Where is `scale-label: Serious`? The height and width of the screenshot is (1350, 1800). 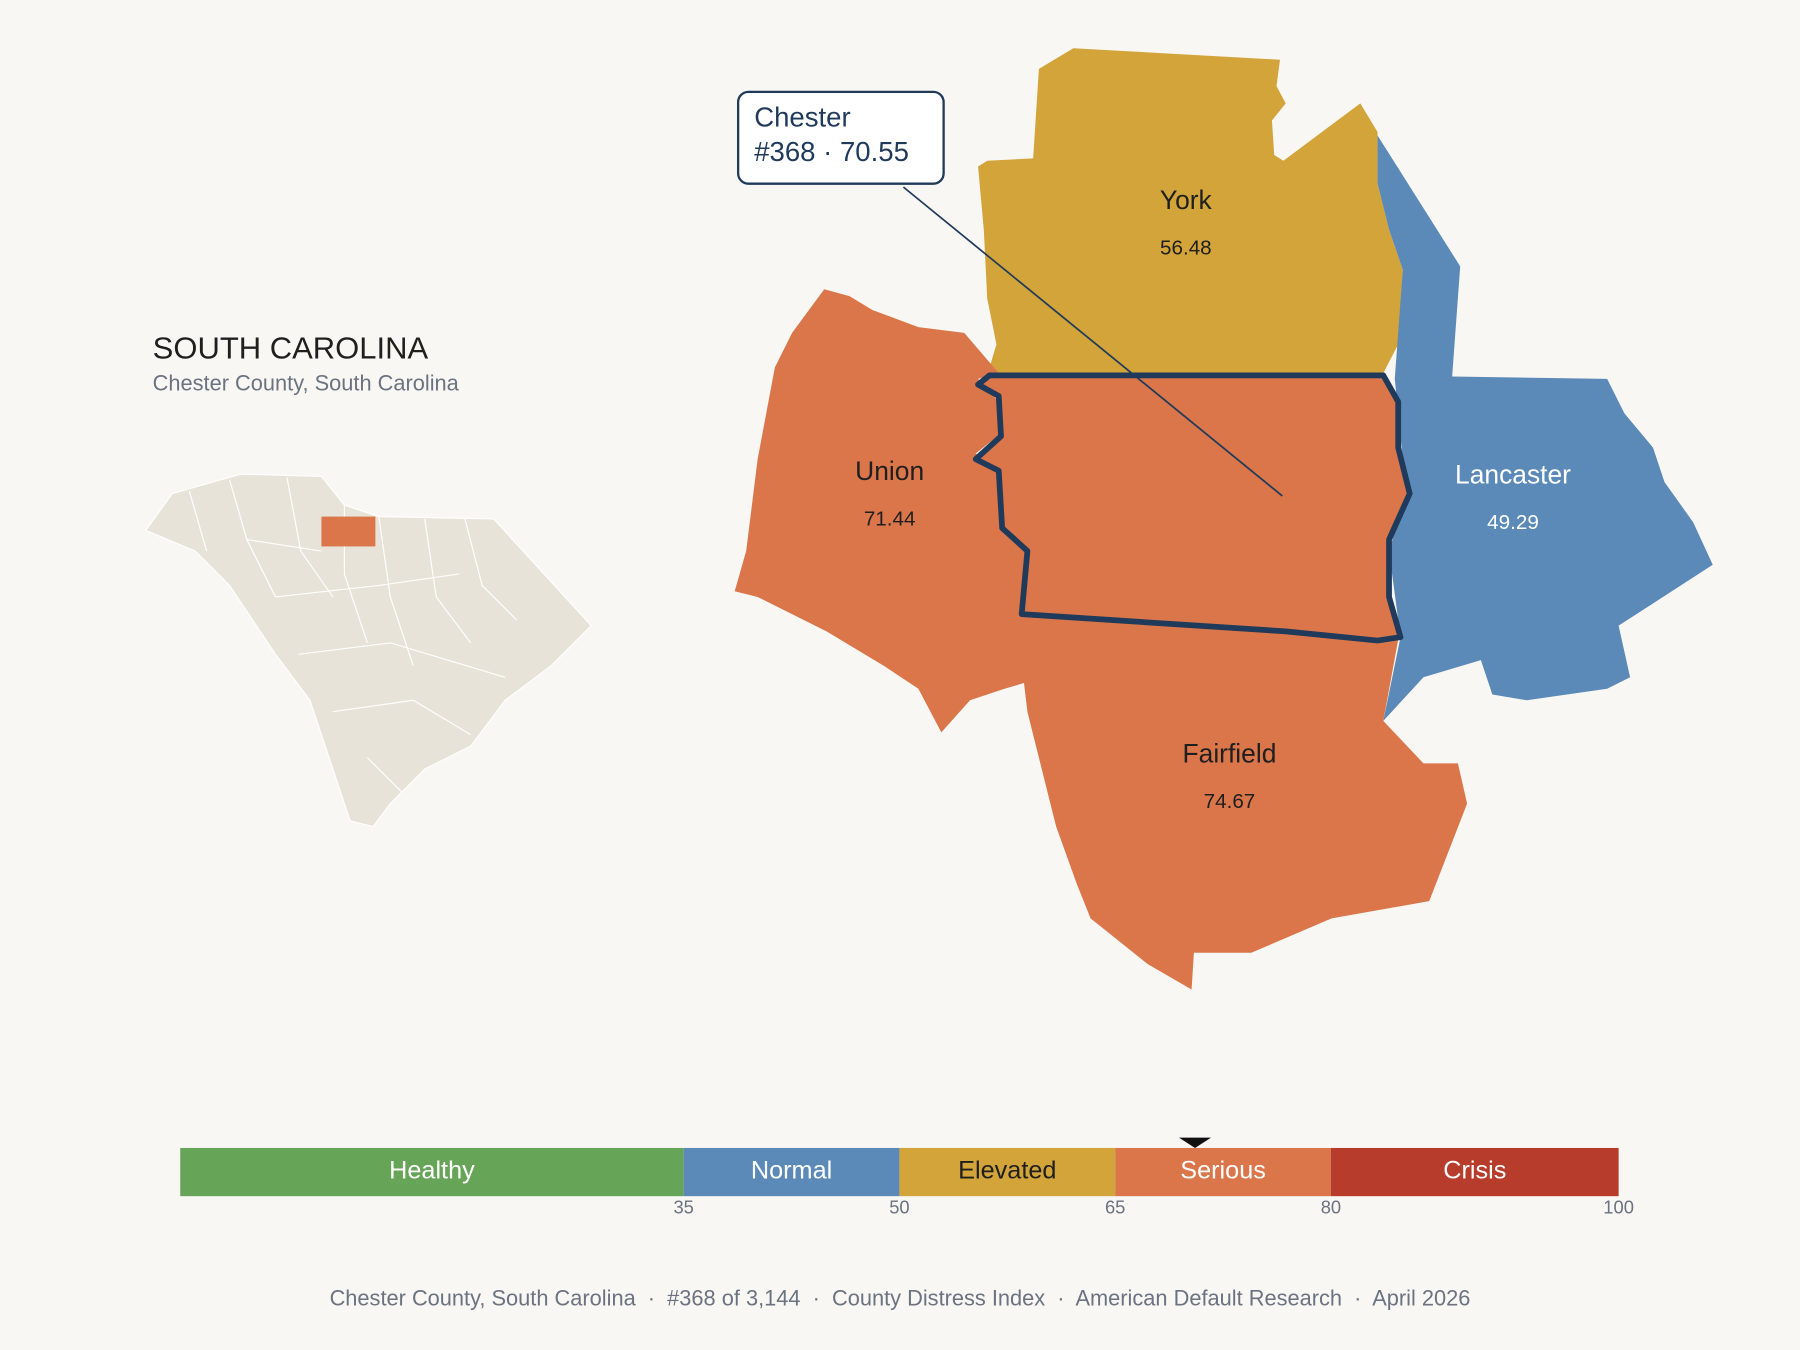 scale-label: Serious is located at coordinates (1223, 1171).